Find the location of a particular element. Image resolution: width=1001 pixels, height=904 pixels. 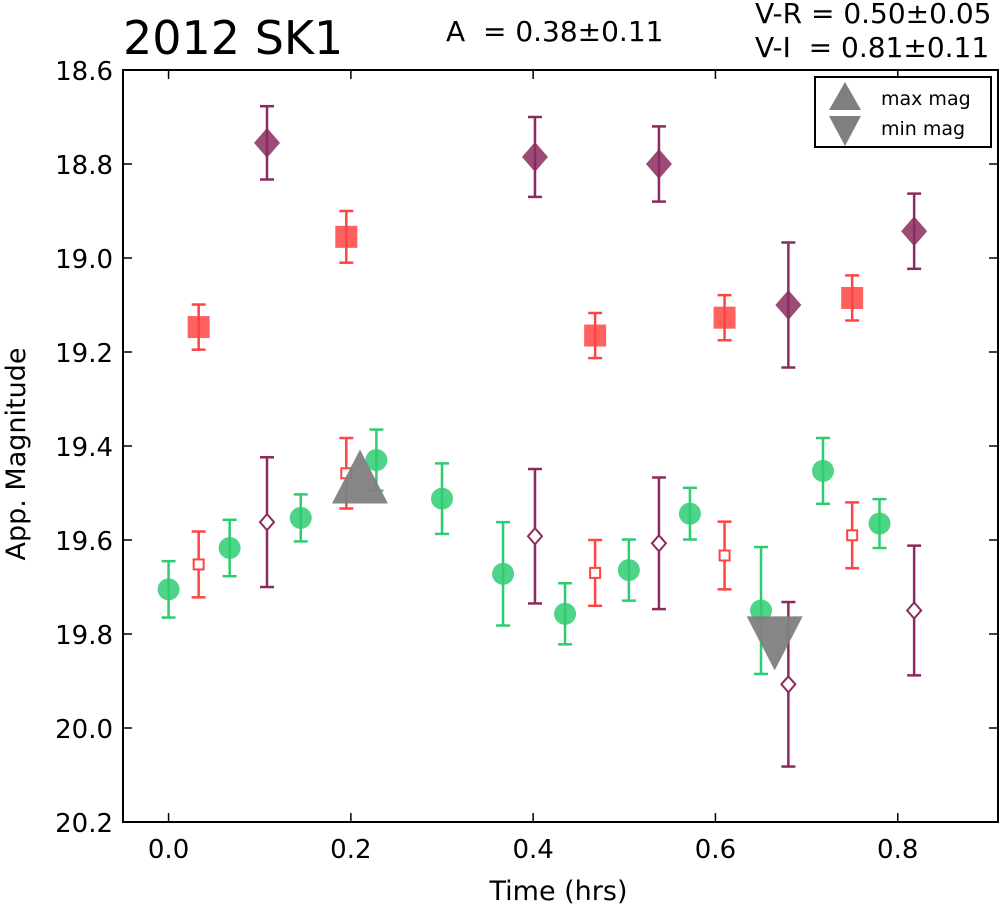

amplitude-label: A = 0.38±0.11 is located at coordinates (555, 31).